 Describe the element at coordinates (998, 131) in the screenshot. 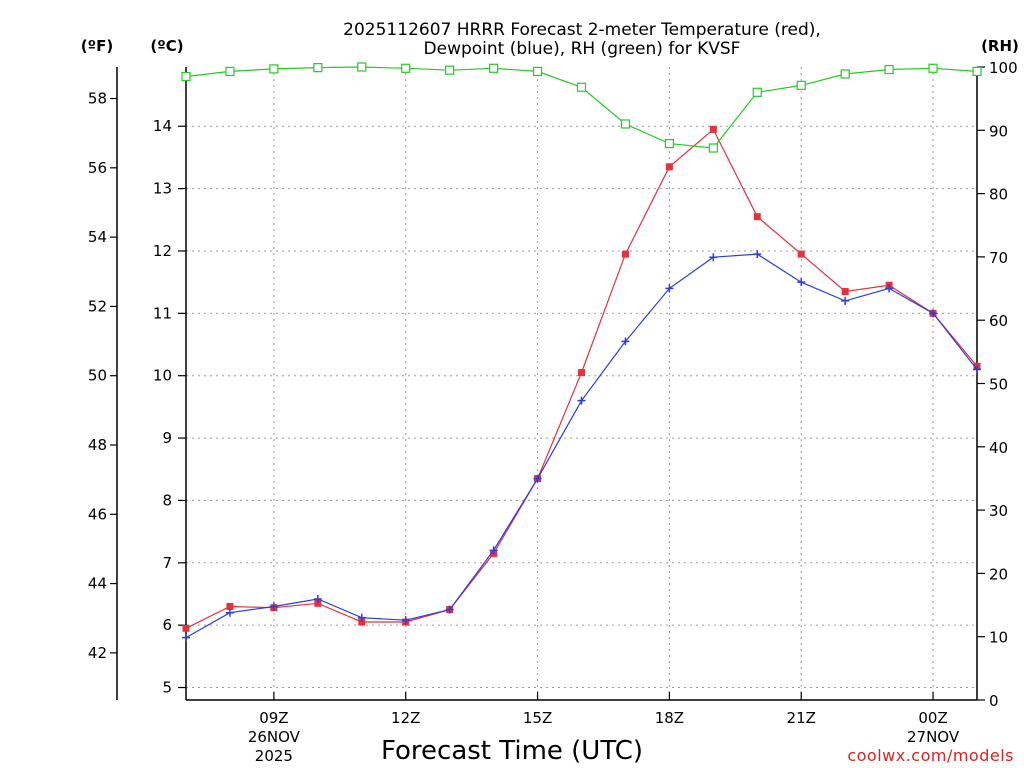

I see `rh-tick-label: 90` at that location.